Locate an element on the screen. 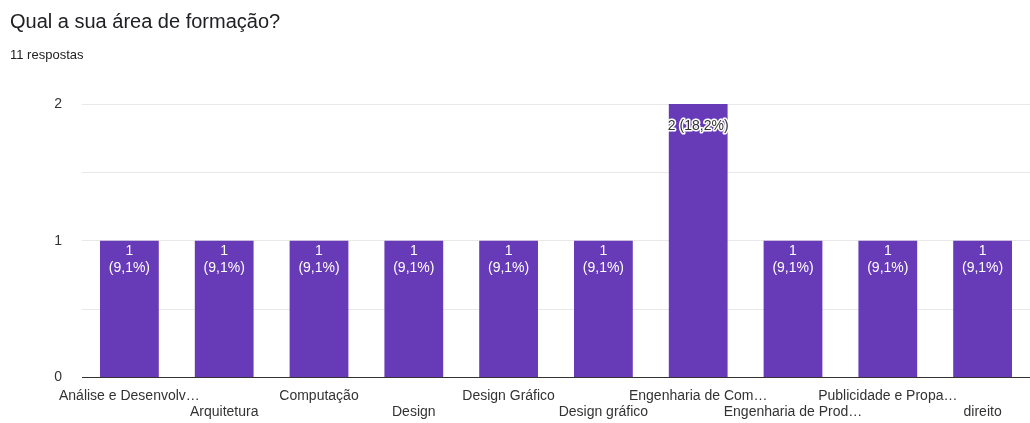 This screenshot has height=423, width=1030. x-tick-label: Computação is located at coordinates (319, 394).